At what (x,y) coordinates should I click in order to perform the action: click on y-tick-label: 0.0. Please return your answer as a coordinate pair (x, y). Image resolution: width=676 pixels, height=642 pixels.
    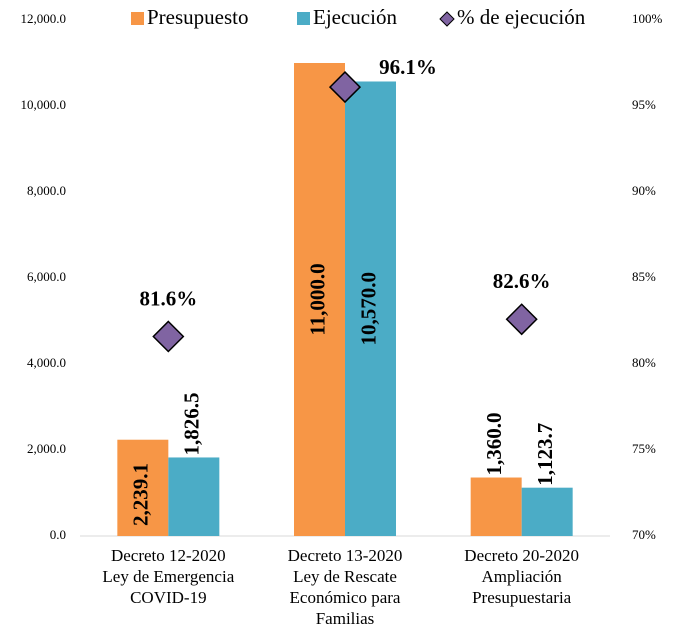
    Looking at the image, I should click on (58, 534).